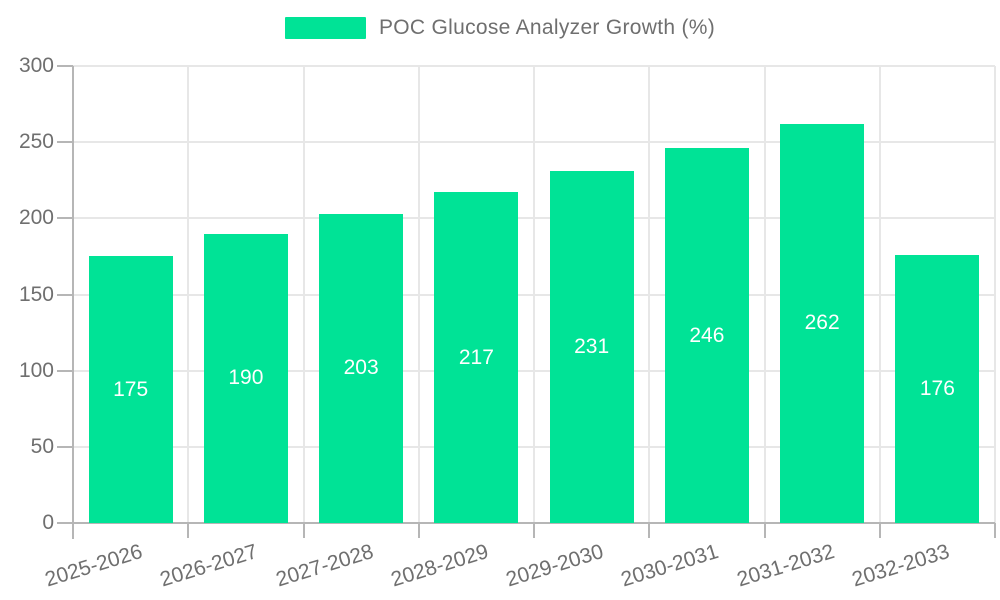 This screenshot has height=600, width=1000. I want to click on x-axis-label: 2027-2028, so click(324, 566).